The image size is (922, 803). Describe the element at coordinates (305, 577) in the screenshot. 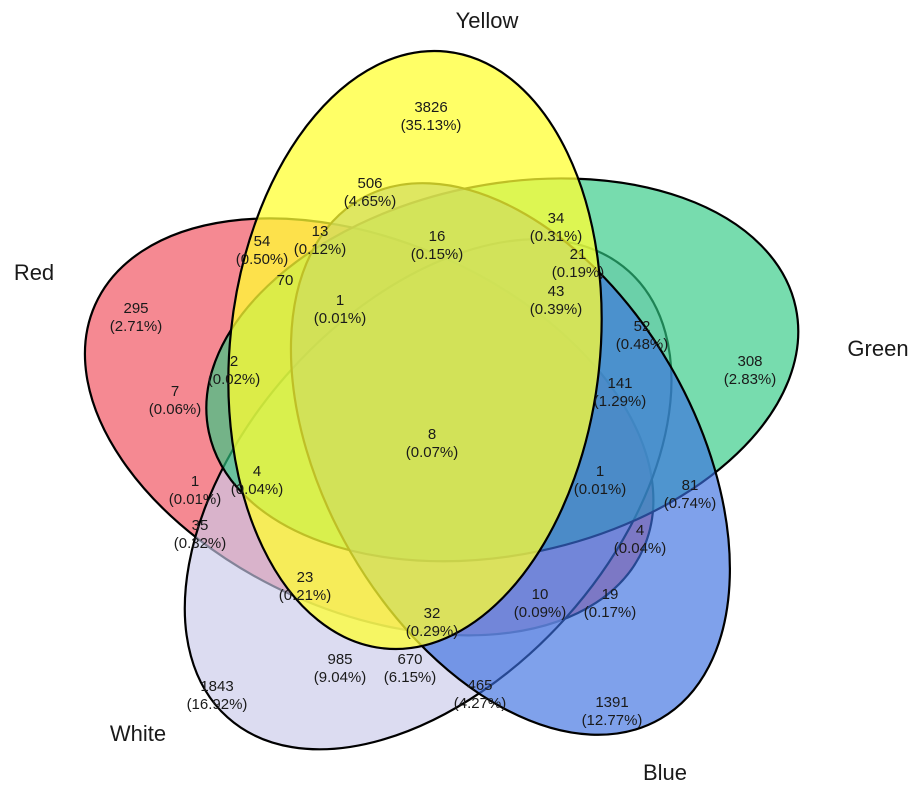

I see `region-count: 23` at that location.